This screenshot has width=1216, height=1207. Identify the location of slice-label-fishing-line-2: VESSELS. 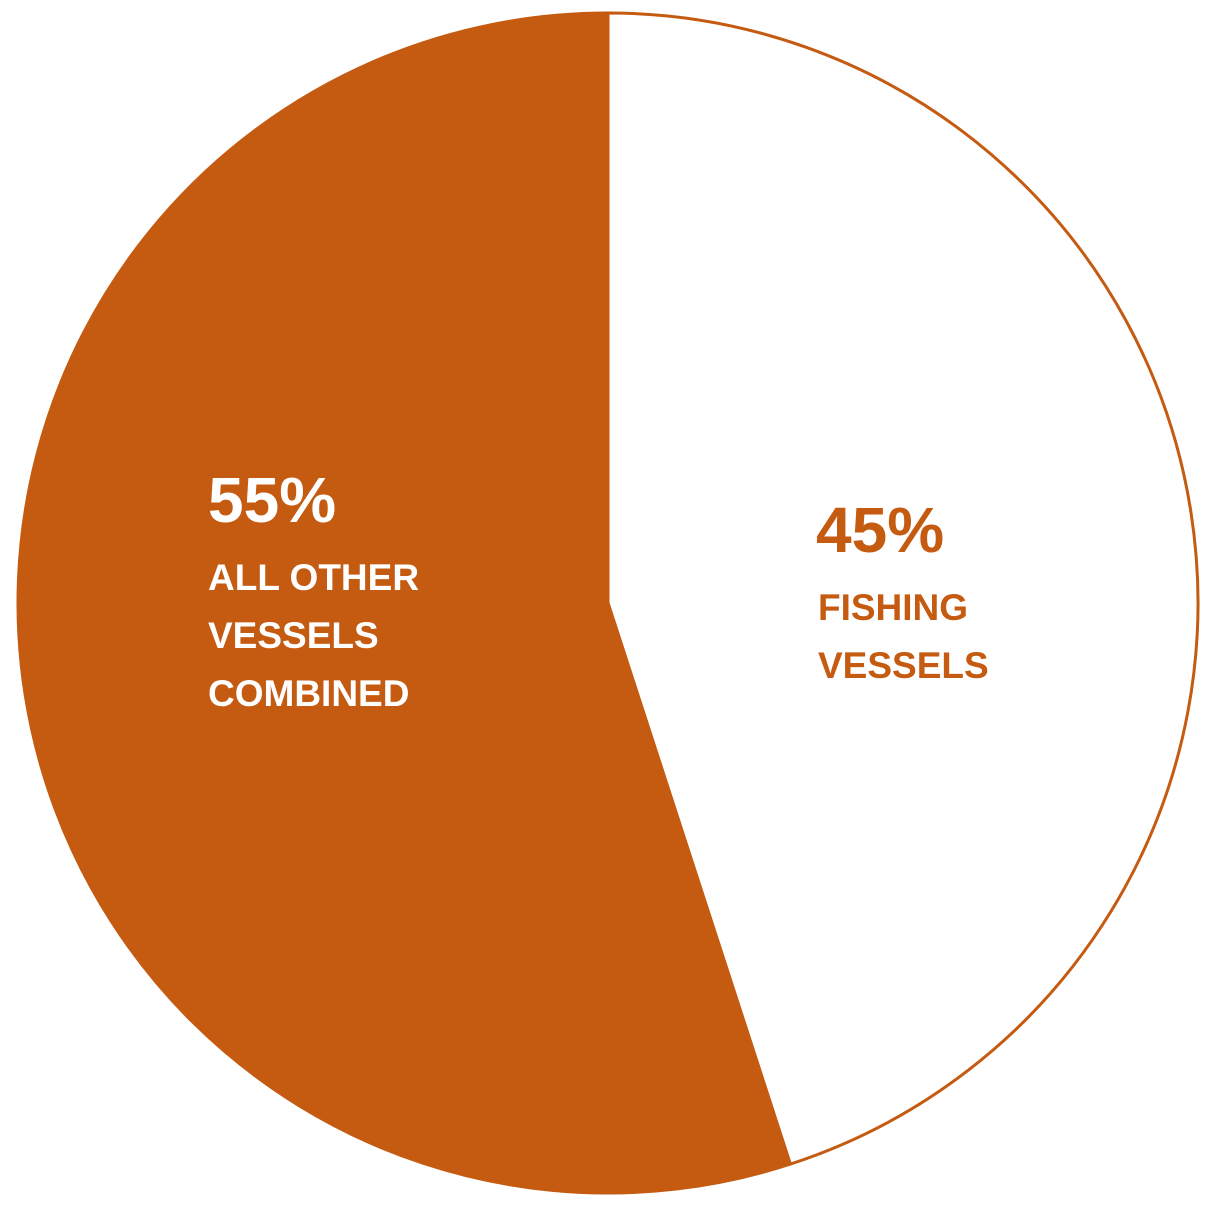
(903, 665).